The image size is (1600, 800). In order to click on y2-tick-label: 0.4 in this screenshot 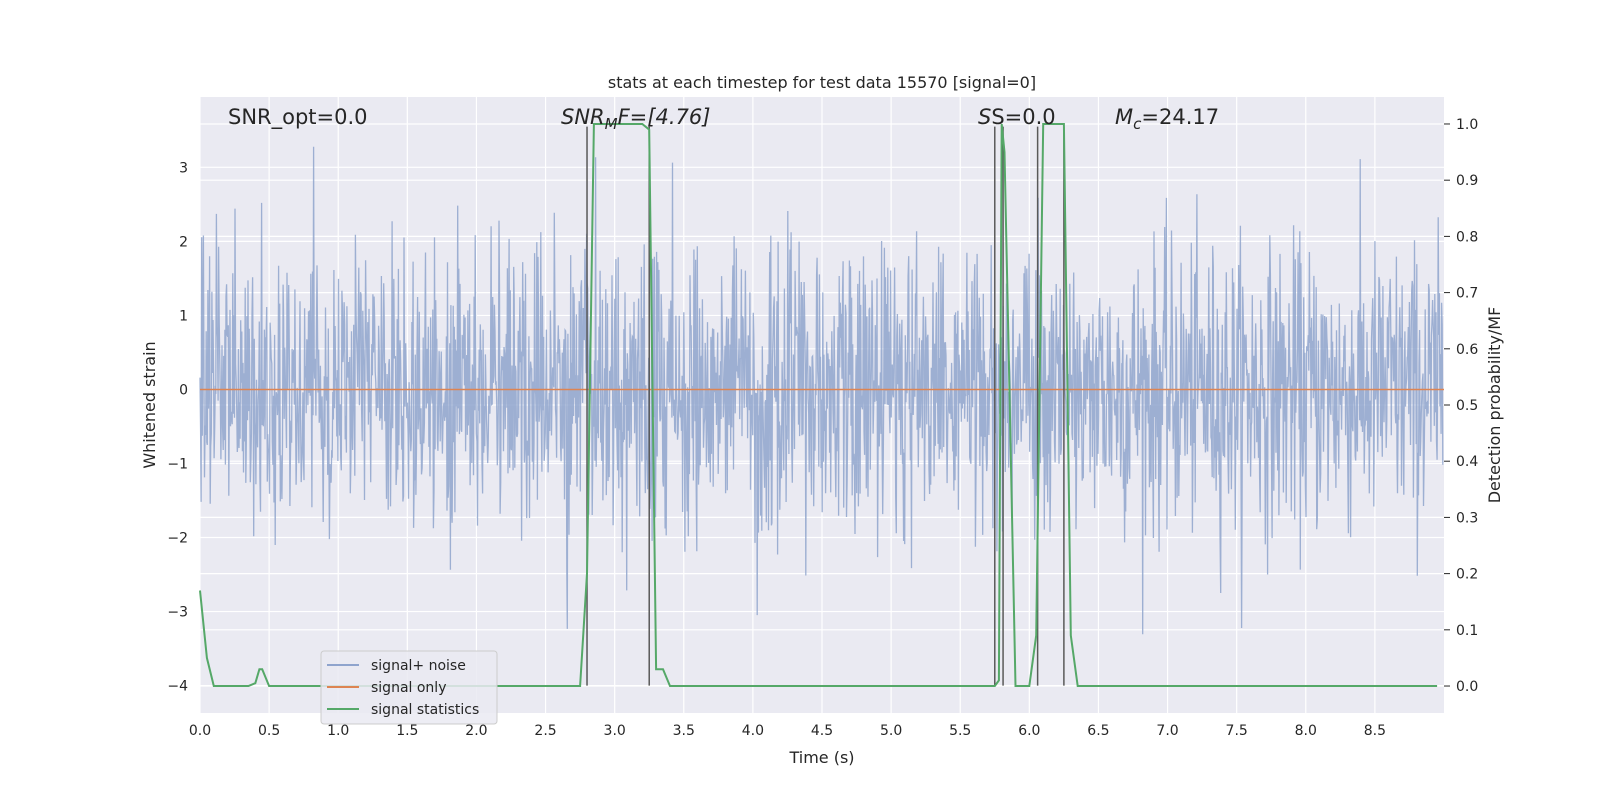, I will do `click(1467, 462)`.